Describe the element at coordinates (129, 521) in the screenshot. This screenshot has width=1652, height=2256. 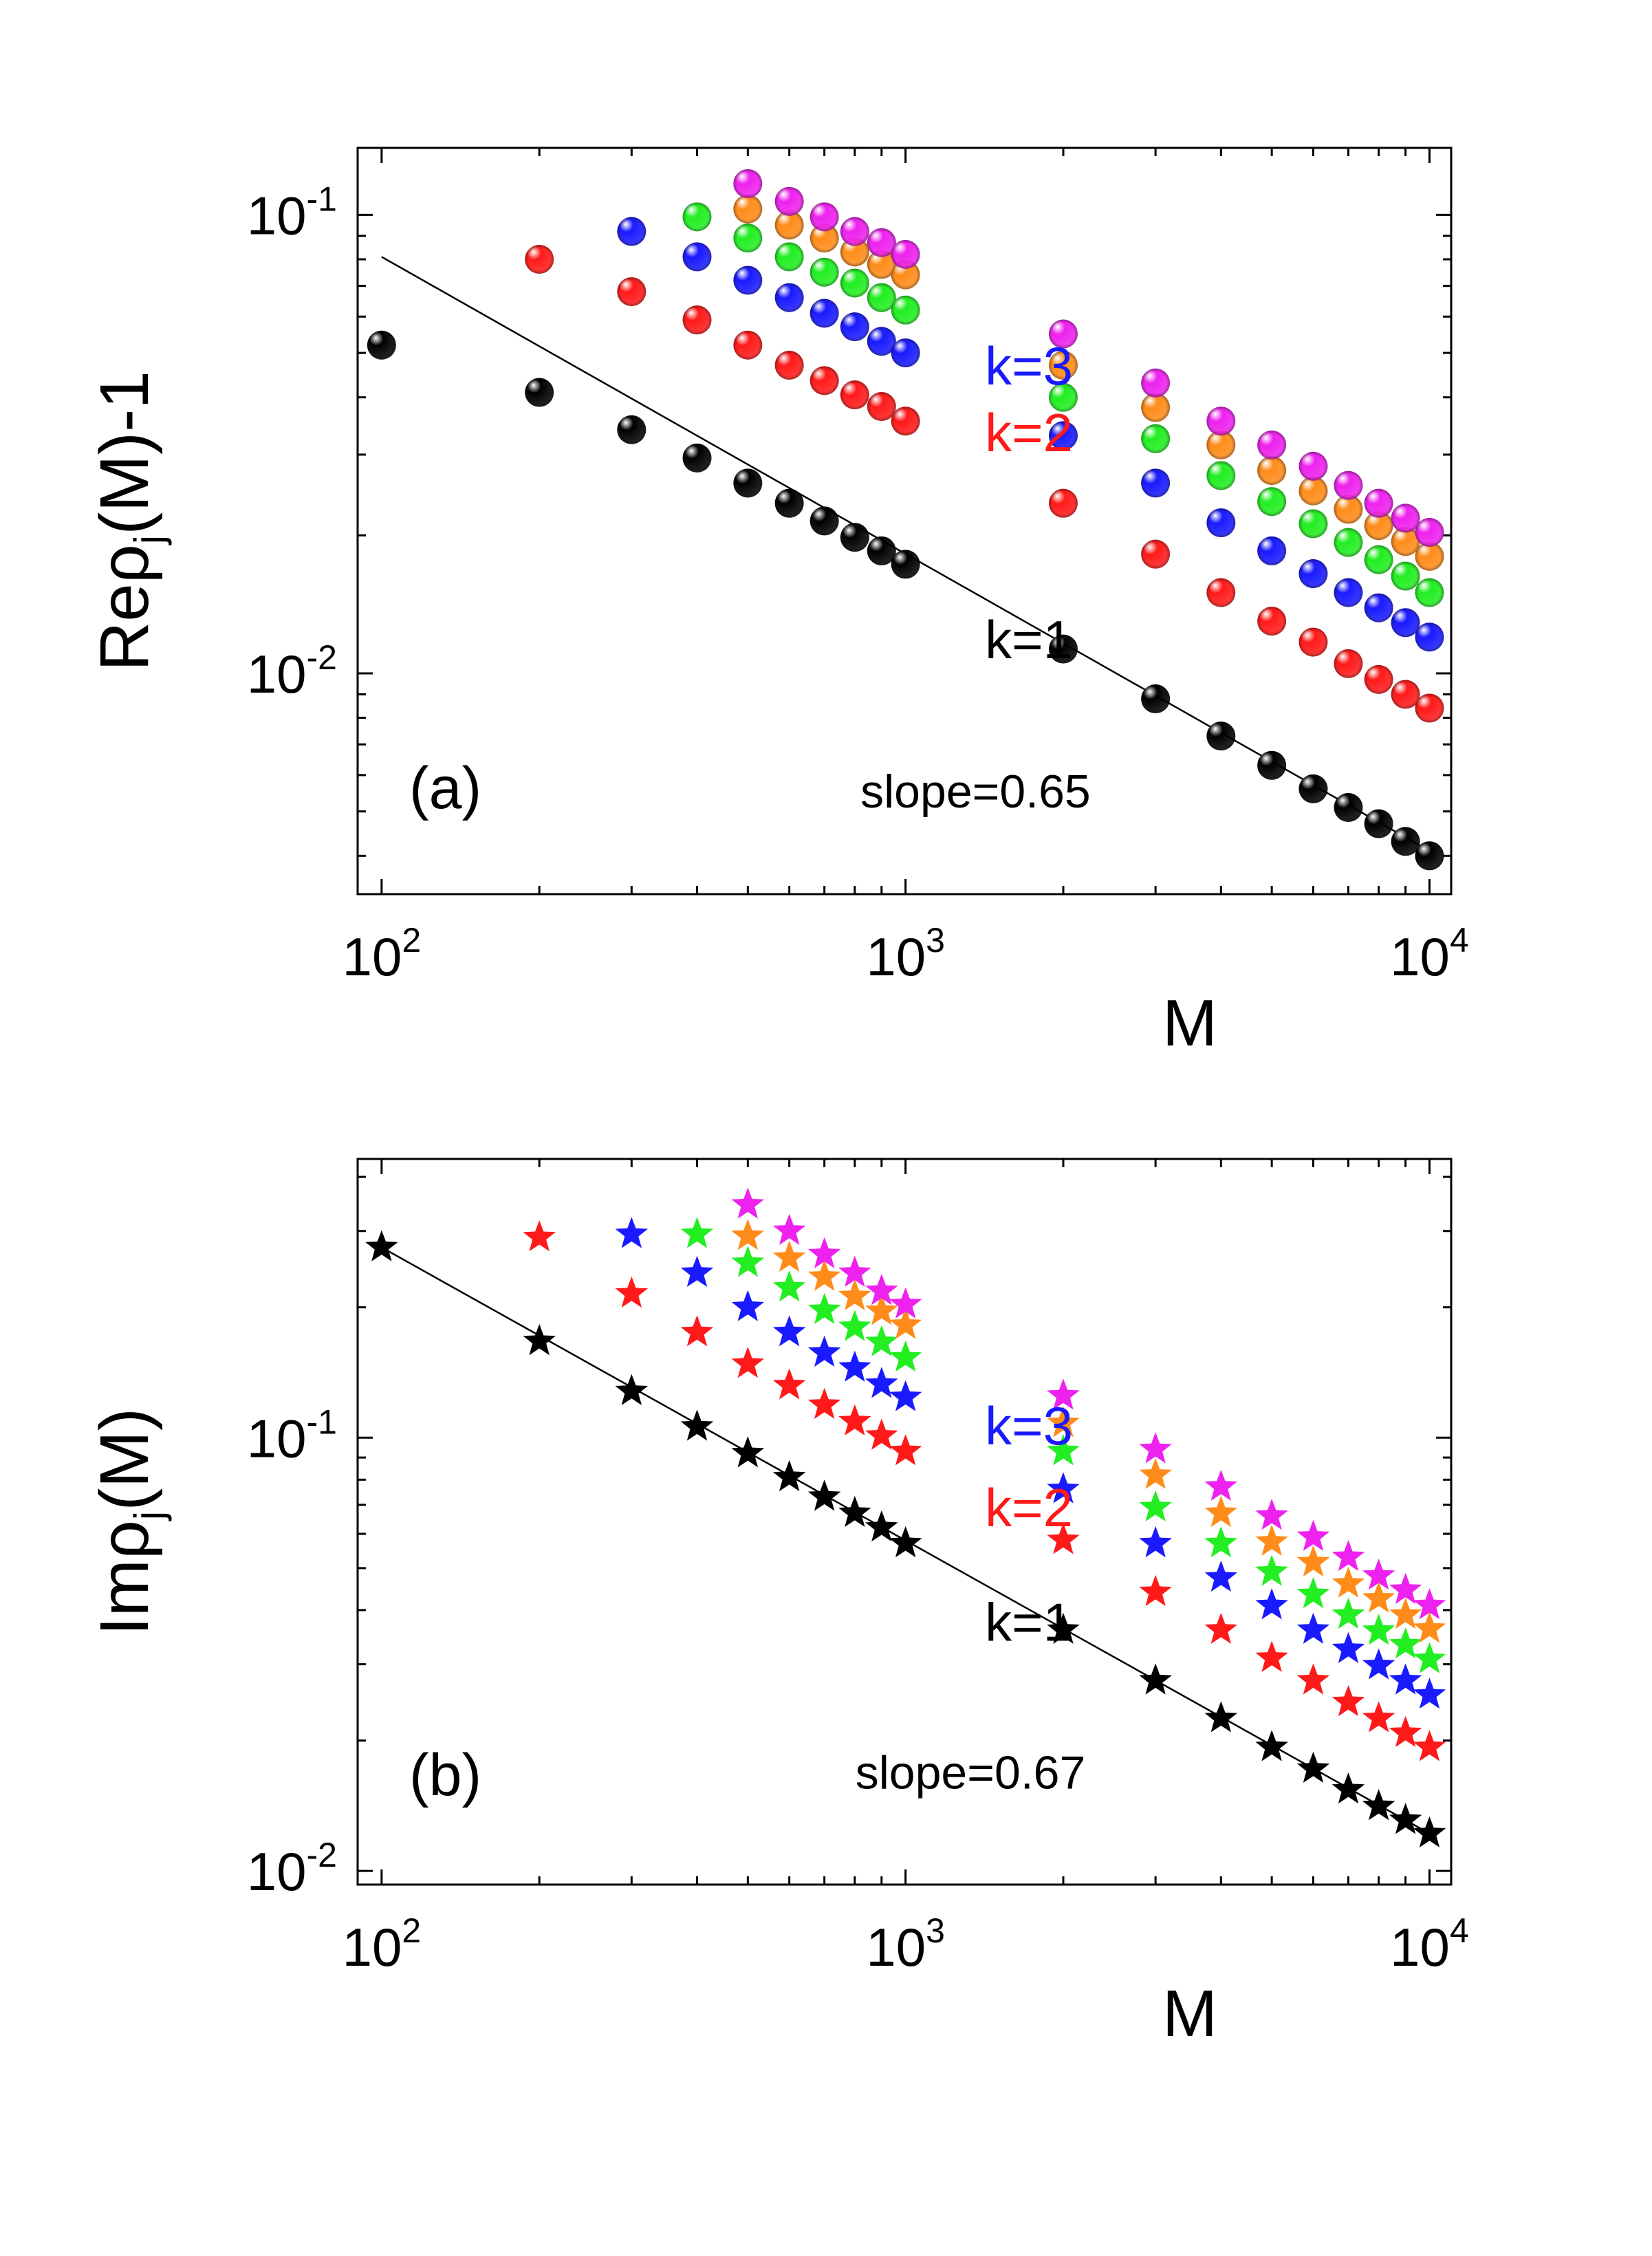
I see `y-axis-label: Reρj(M)-1` at that location.